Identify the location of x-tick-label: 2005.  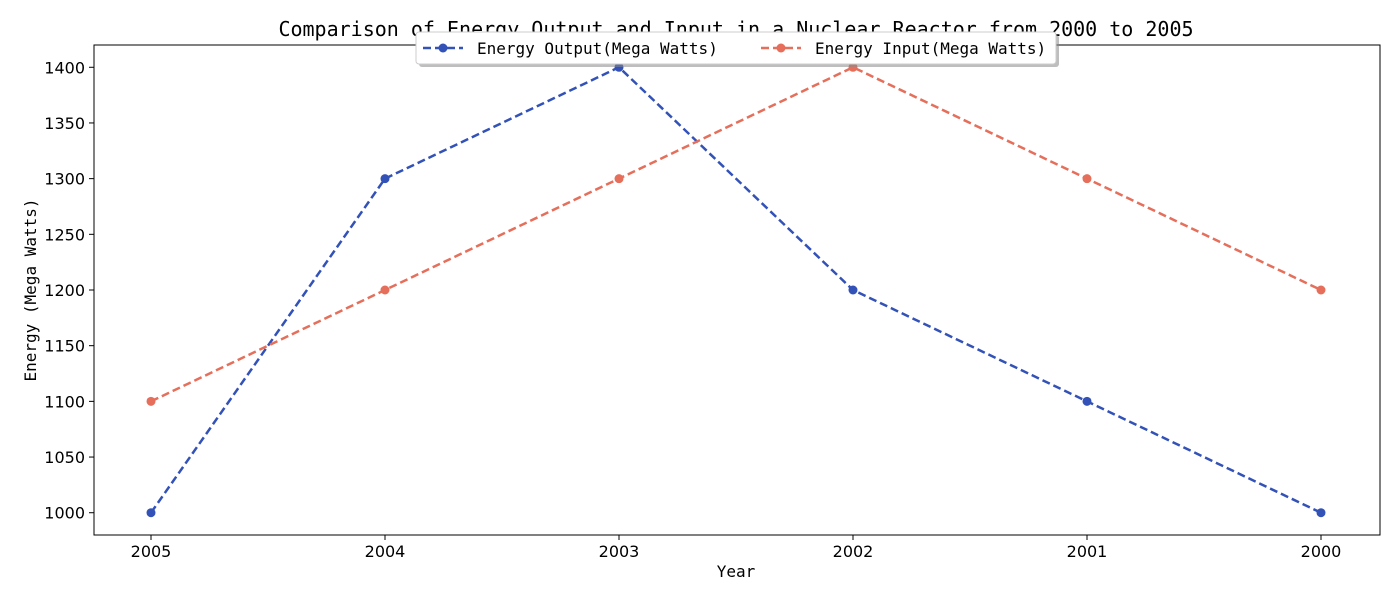
(151, 551).